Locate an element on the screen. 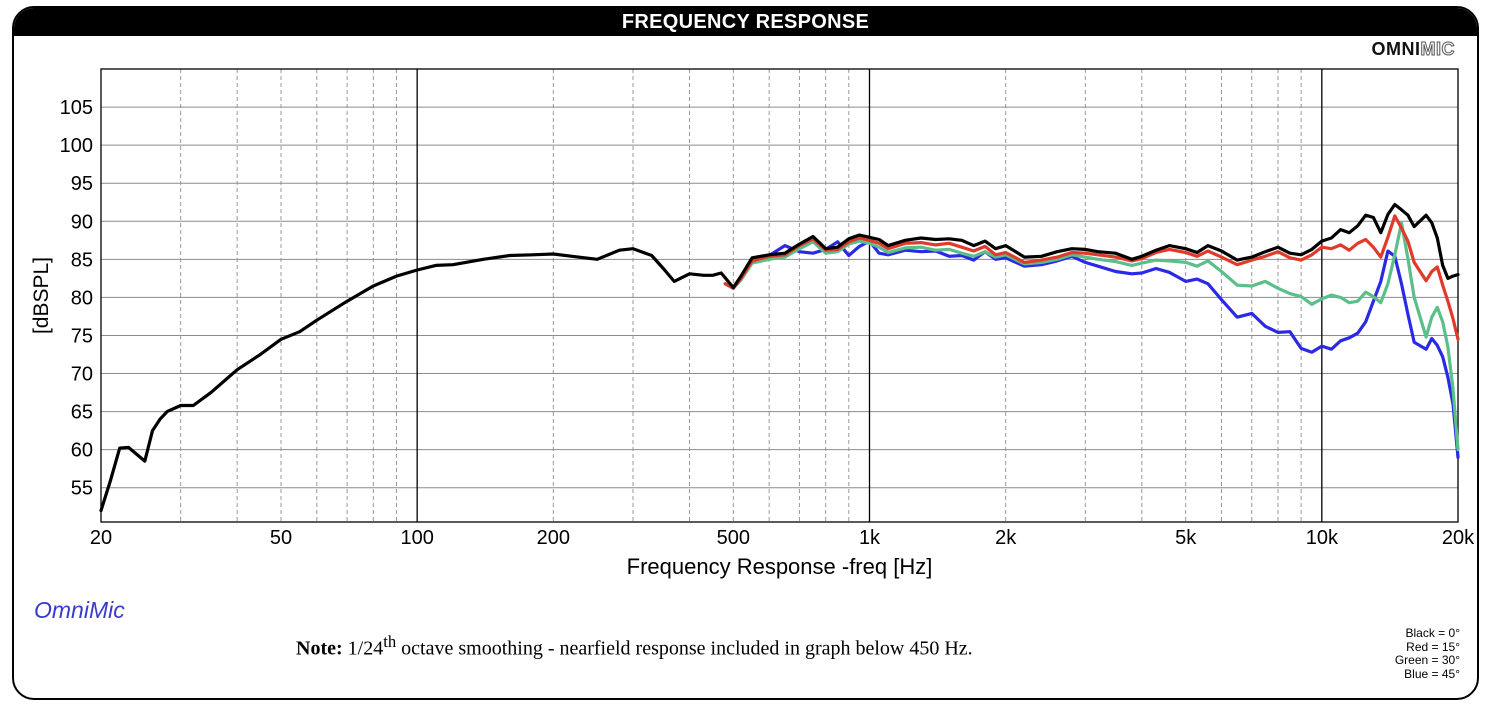  y-tick-label: 90 is located at coordinates (82, 222).